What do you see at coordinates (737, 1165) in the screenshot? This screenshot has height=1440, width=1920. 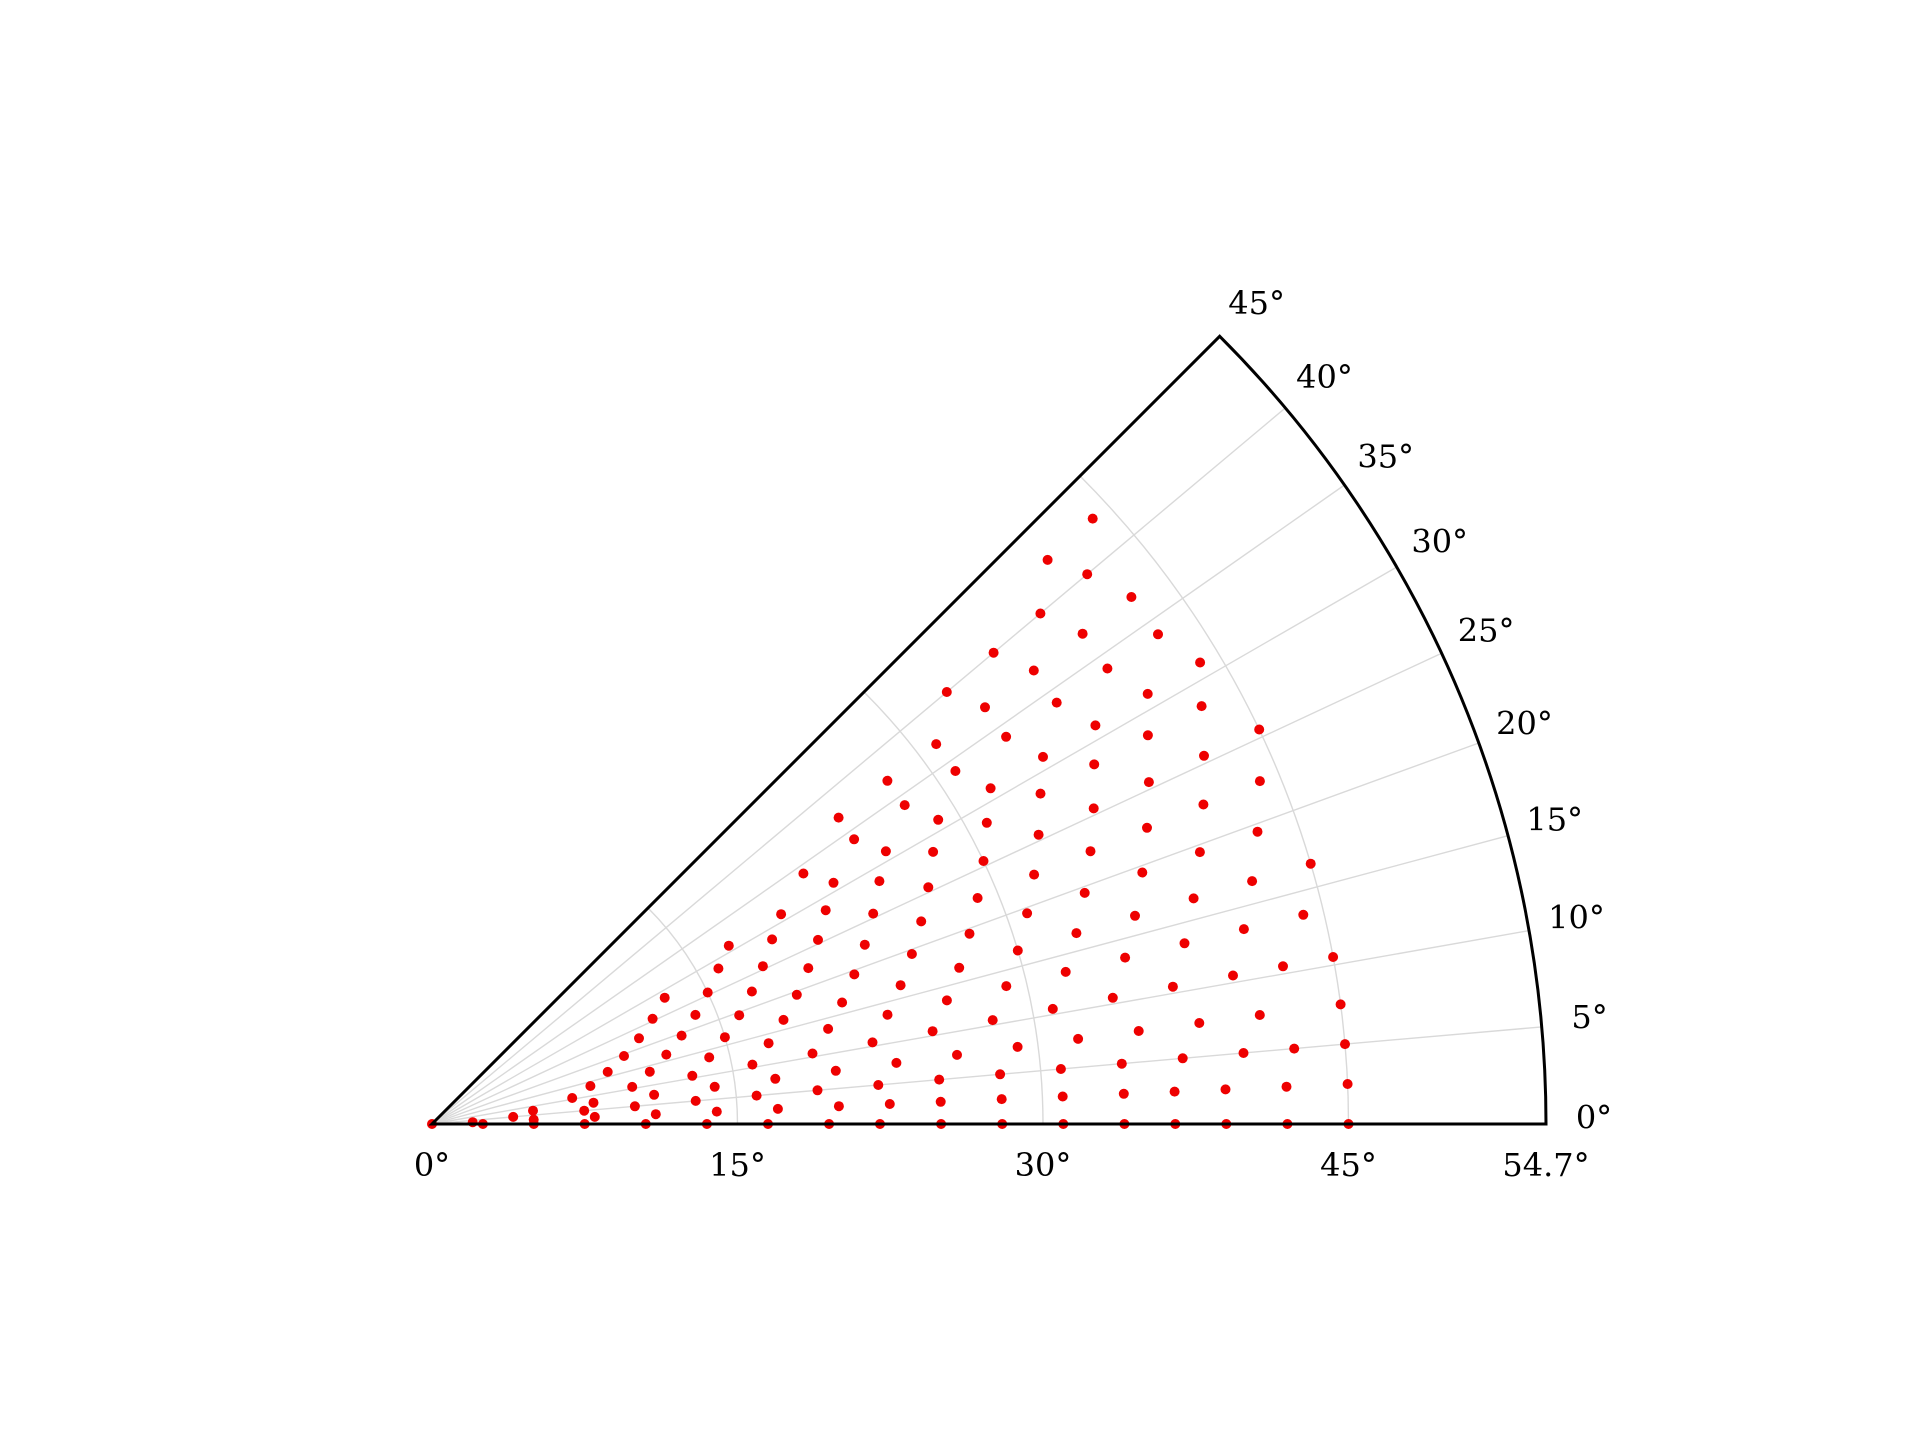 I see `radial-tick-label: 15°` at bounding box center [737, 1165].